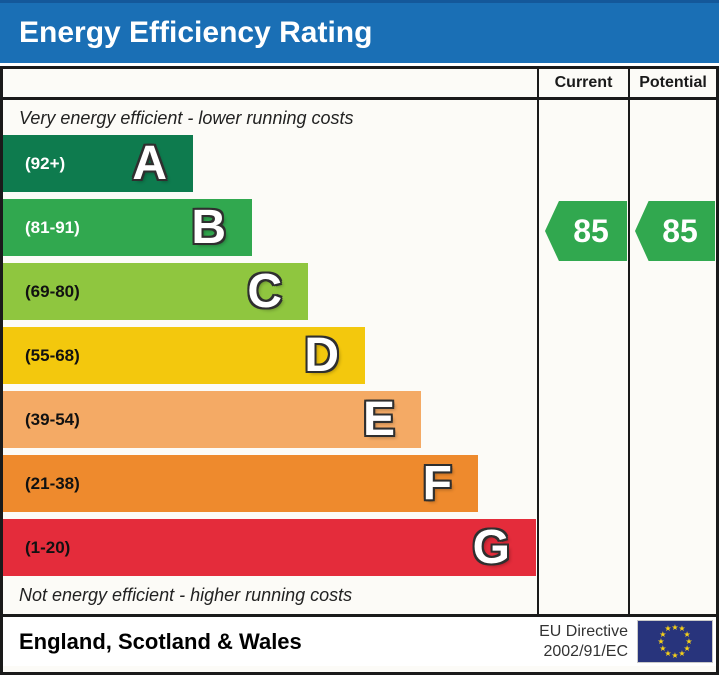 The height and width of the screenshot is (675, 719). I want to click on current-rating-value: 85, so click(591, 230).